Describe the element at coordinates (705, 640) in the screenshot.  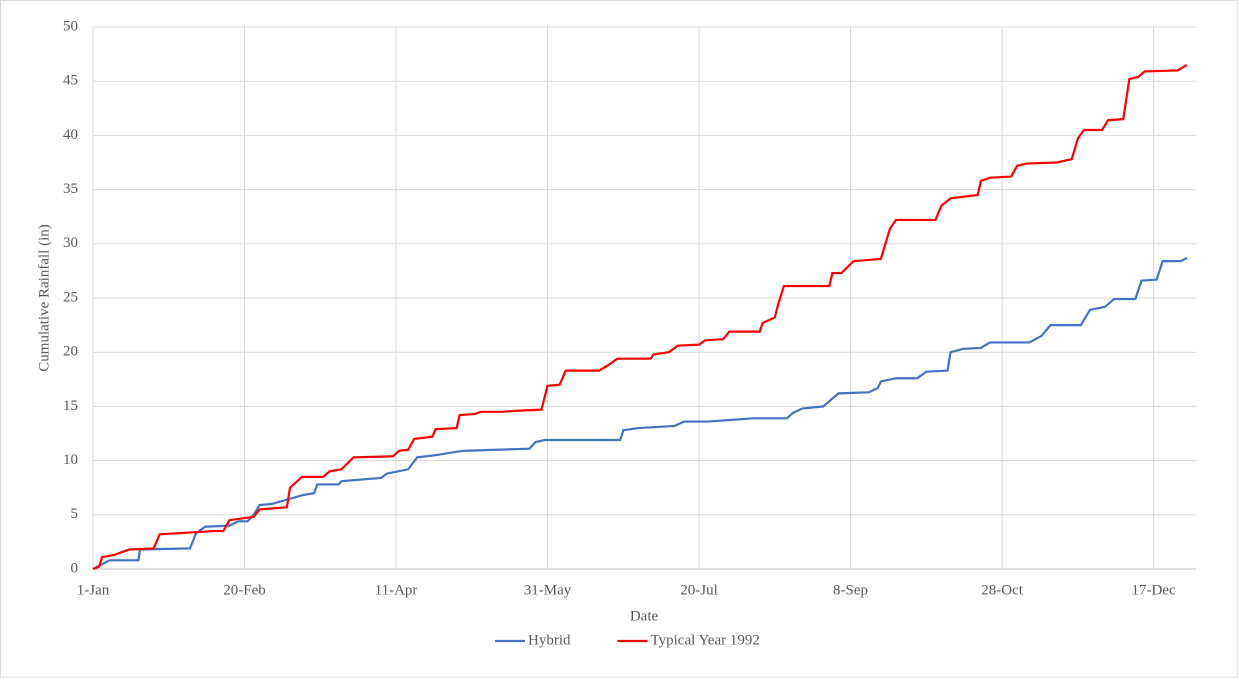
I see `legend-label: Typical Year 1992` at that location.